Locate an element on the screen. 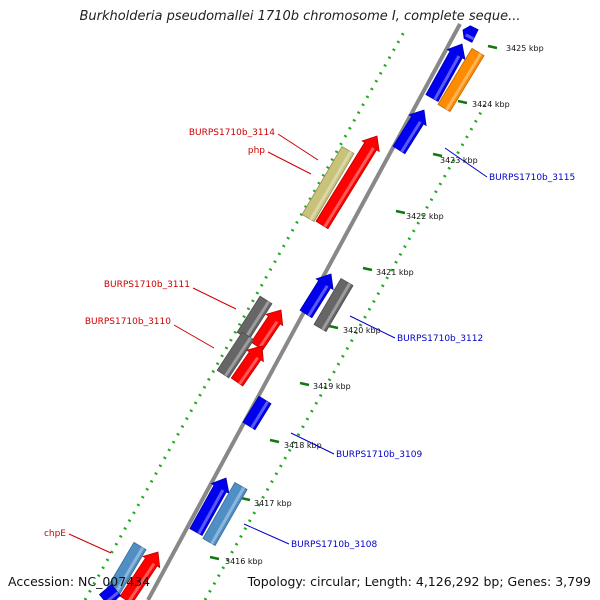 This screenshot has height=600, width=600. gene-arrow-BURPS1710b_3108-a is located at coordinates (209, 506).